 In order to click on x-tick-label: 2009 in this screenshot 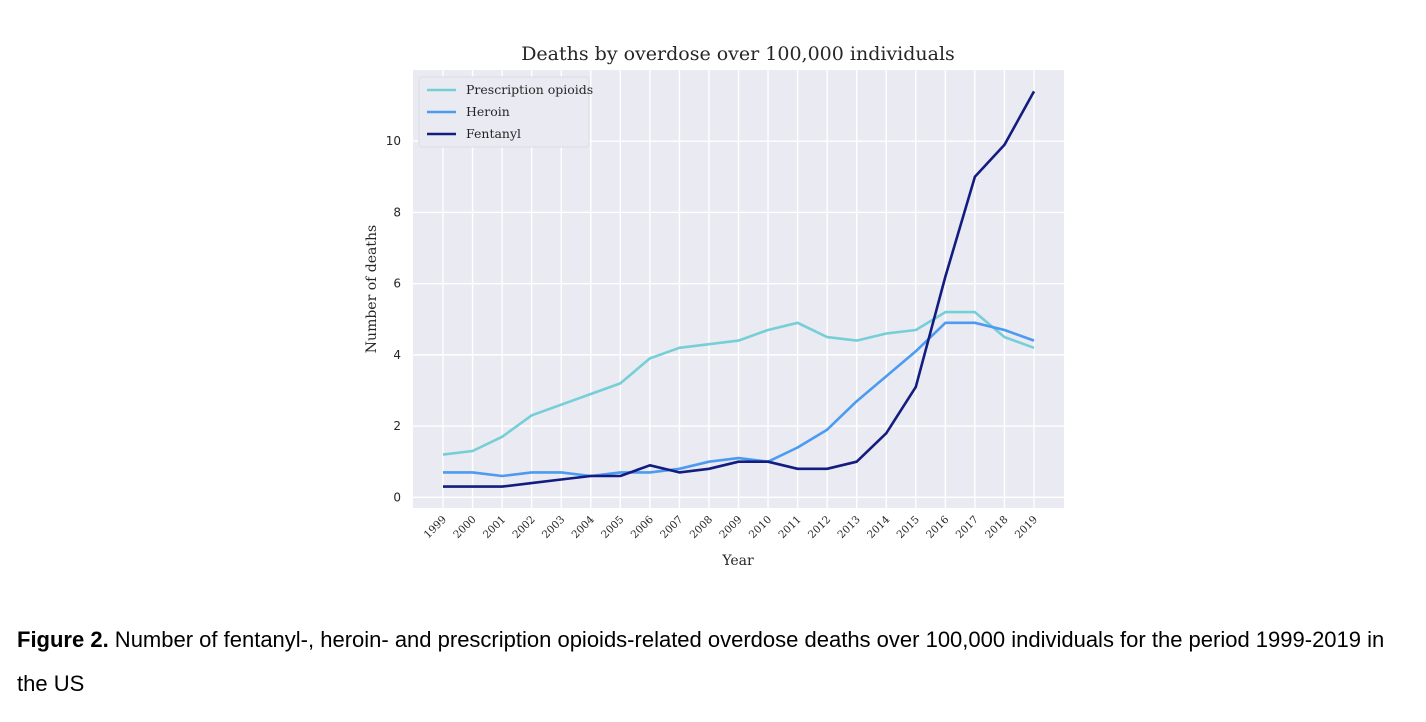, I will do `click(730, 527)`.